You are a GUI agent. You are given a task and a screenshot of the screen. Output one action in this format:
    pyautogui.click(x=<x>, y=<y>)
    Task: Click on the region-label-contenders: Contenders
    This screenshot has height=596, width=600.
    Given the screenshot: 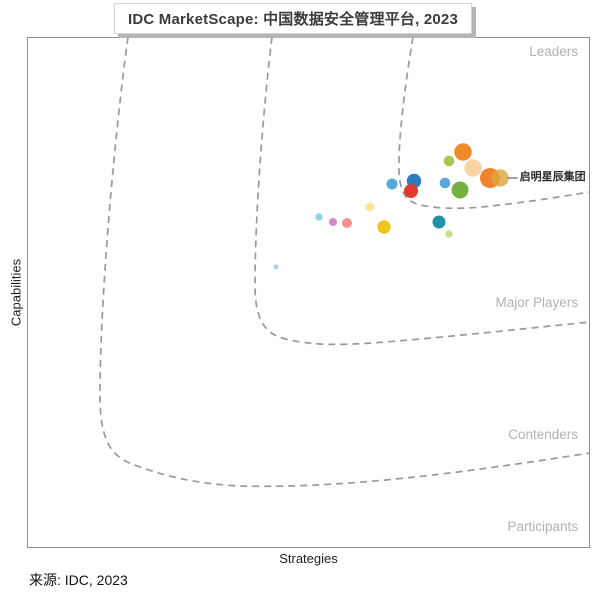 What is the action you would take?
    pyautogui.click(x=543, y=434)
    